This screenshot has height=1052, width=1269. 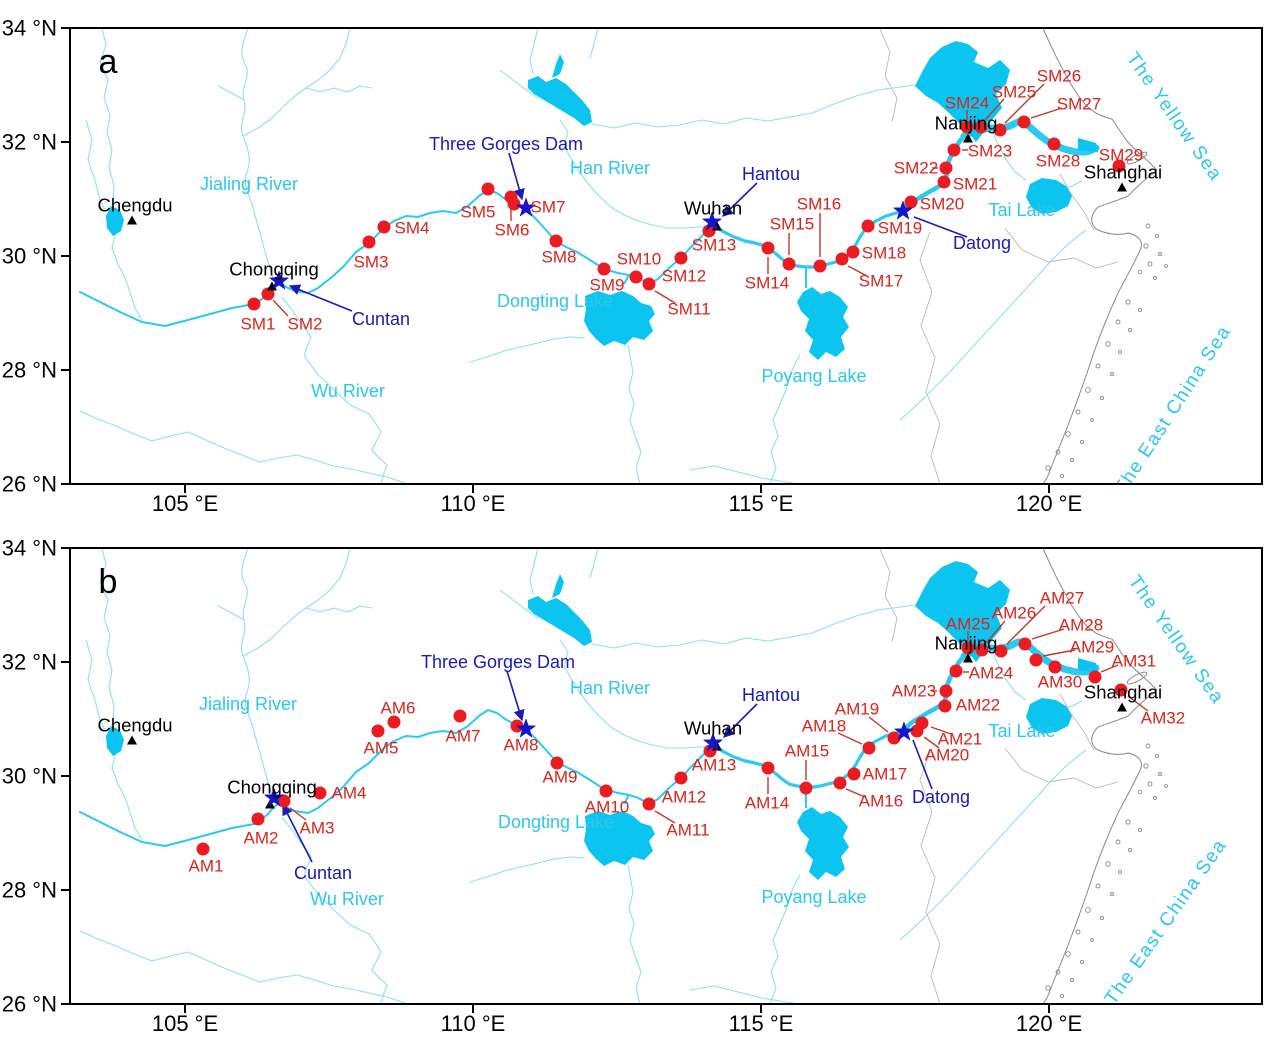 I want to click on site-dot-sm21, so click(x=944, y=182).